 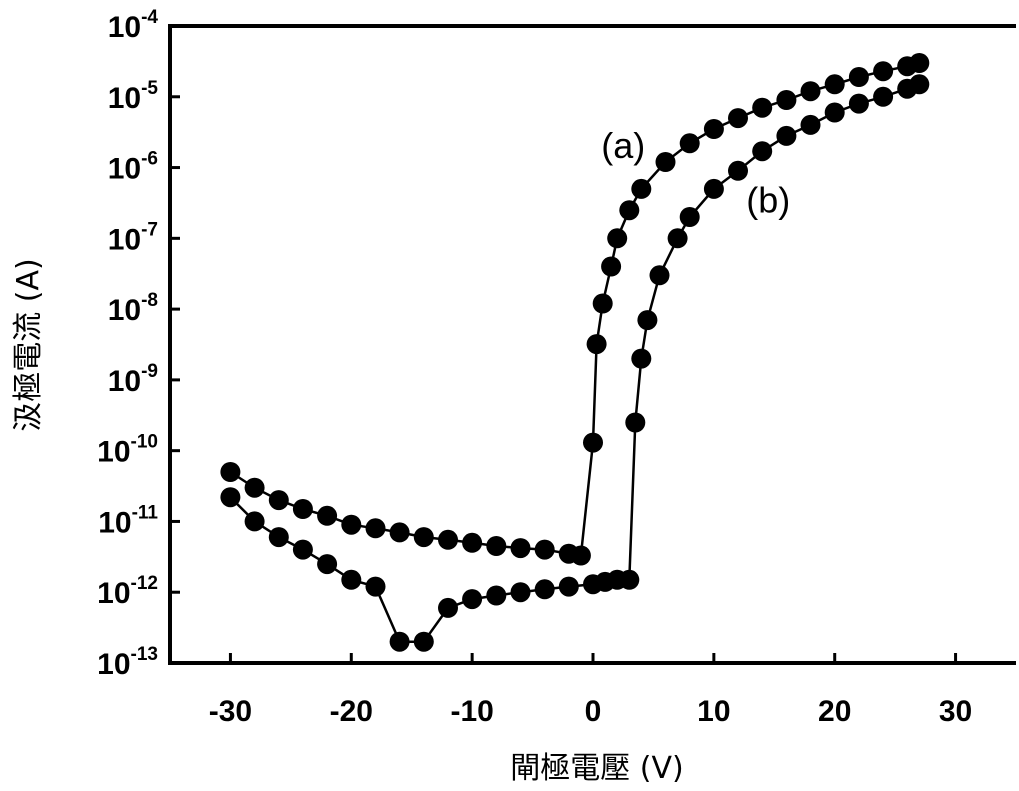 I want to click on x-tick-label: 10, so click(x=713, y=711).